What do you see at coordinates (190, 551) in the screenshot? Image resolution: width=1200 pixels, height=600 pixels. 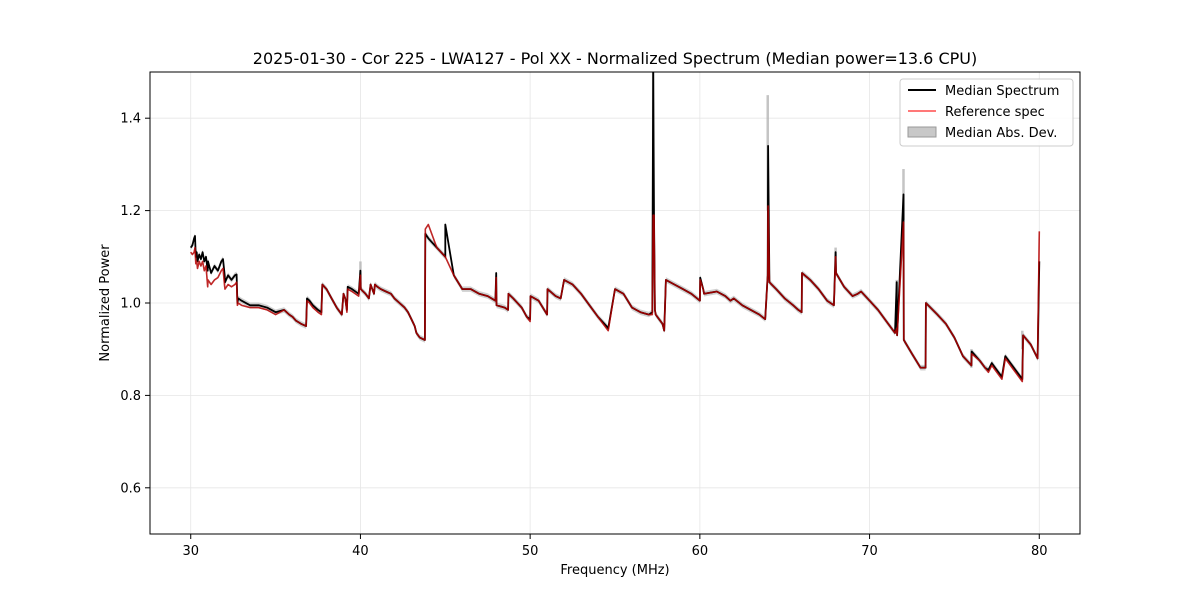 I see `x-tick-label-0: 30` at bounding box center [190, 551].